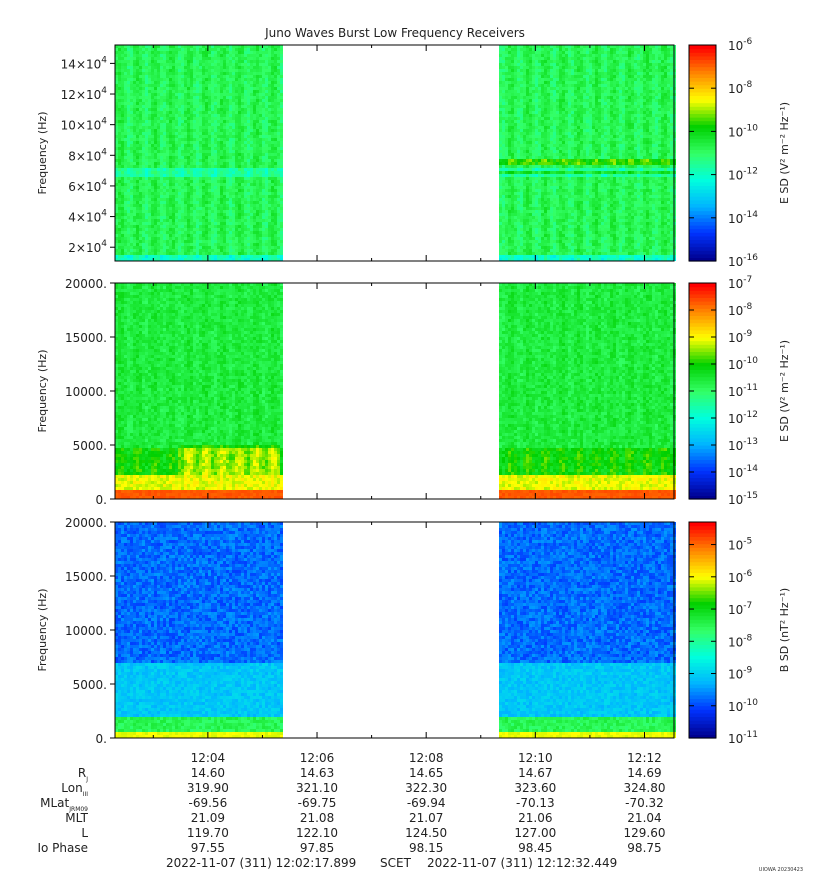 The height and width of the screenshot is (880, 815). What do you see at coordinates (644, 803) in the screenshot?
I see `ephemeris-value: -70.32` at bounding box center [644, 803].